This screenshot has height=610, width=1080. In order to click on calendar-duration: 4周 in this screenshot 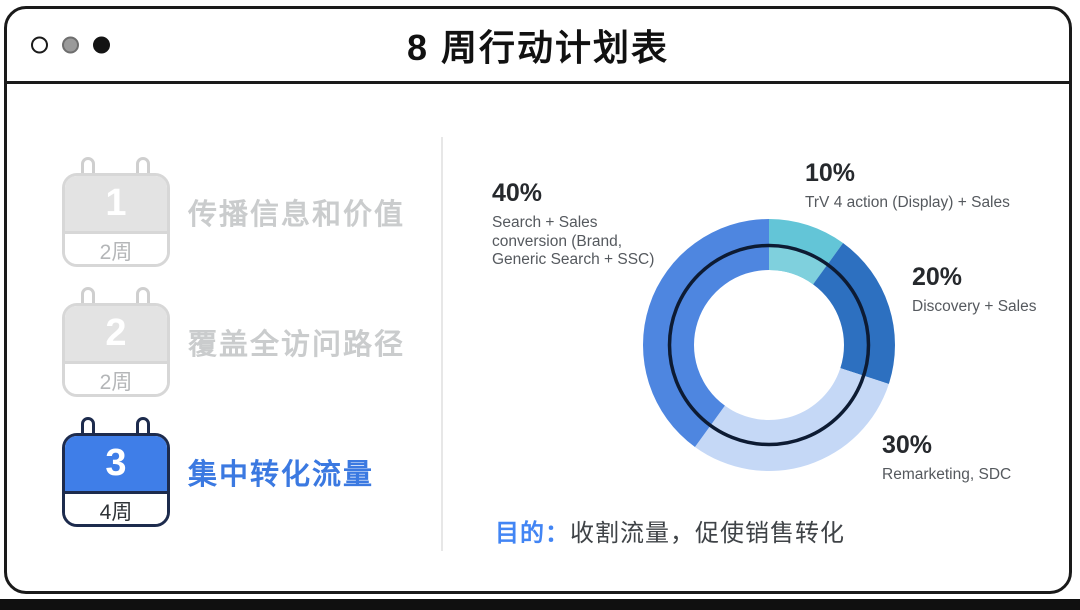, I will do `click(116, 507)`.